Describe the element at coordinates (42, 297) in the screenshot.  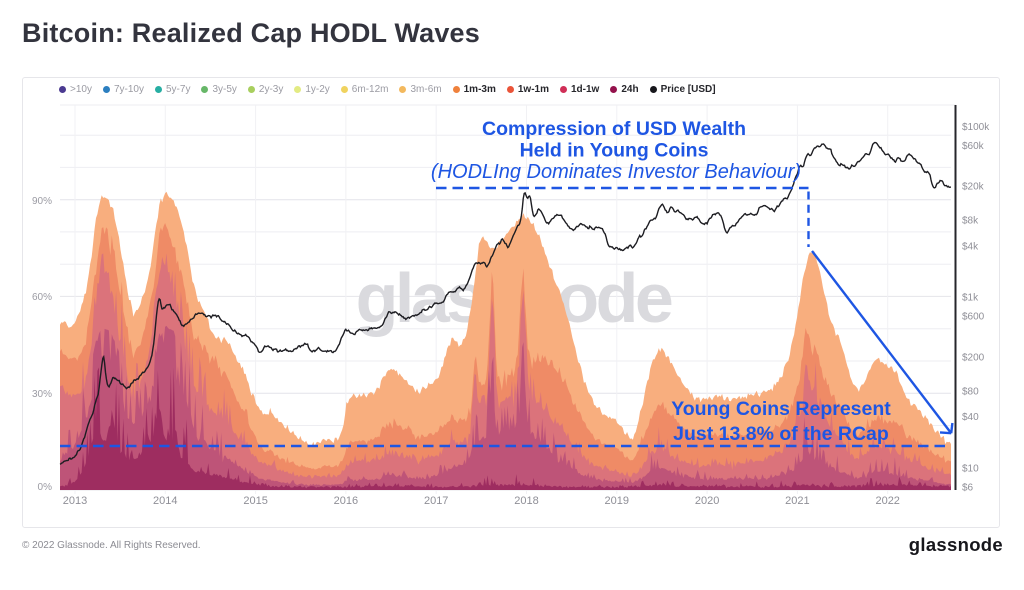
I see `svg-text: 60%` at that location.